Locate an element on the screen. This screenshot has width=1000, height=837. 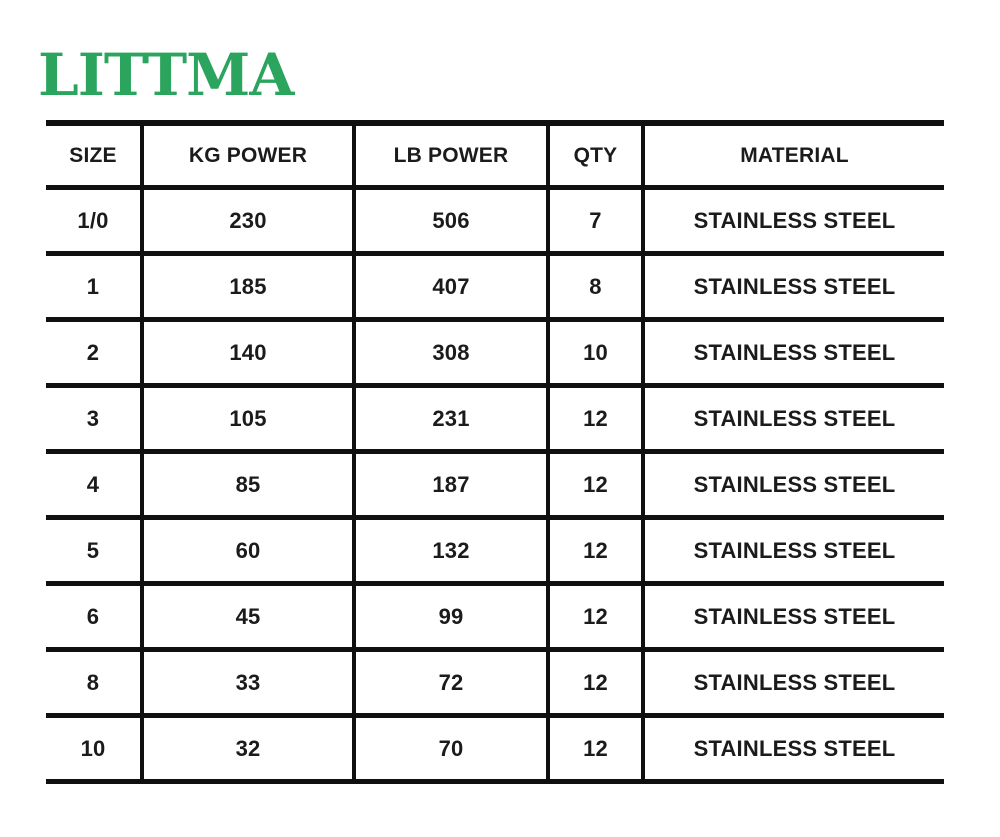
header-row: SIZE KG POWER LB POWER QTY MATERIAL is located at coordinates (495, 156).